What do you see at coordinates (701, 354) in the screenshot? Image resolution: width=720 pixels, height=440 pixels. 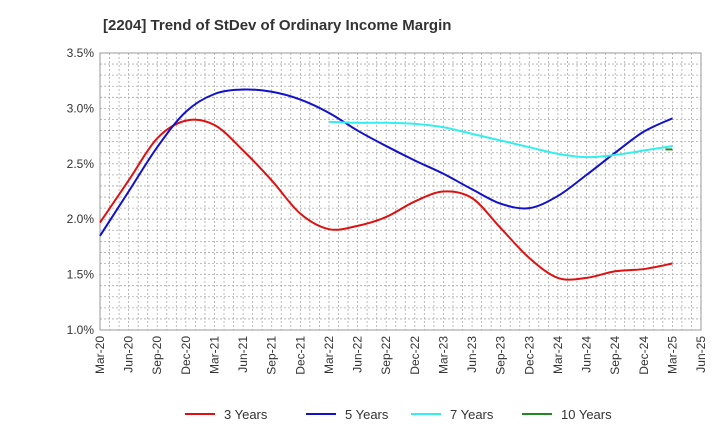 I see `x-tick-label: Jun-25` at bounding box center [701, 354].